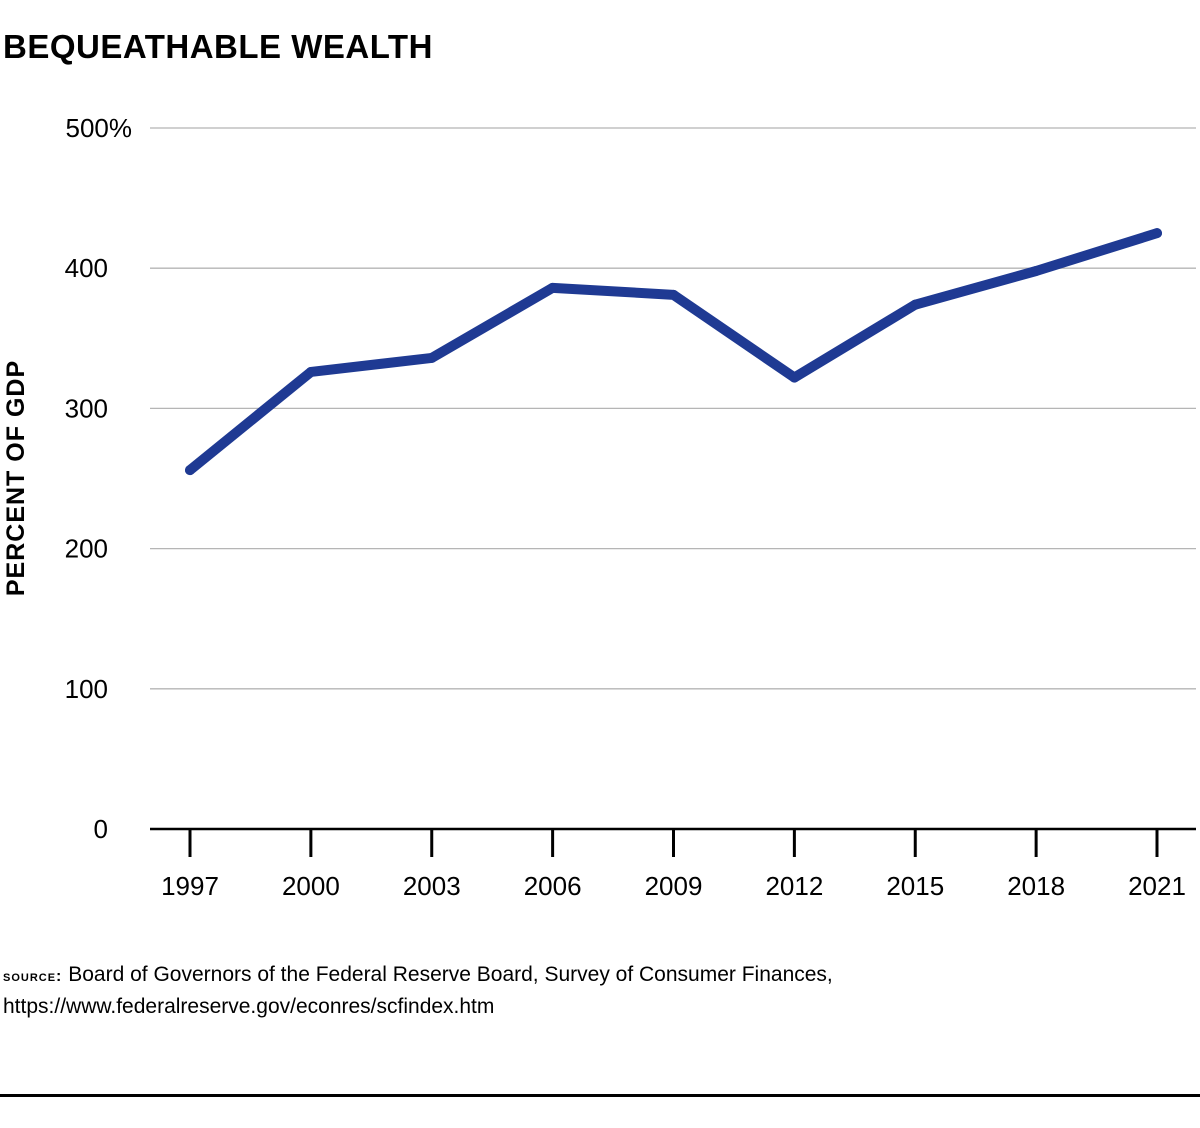 This screenshot has width=1200, height=1128. What do you see at coordinates (915, 886) in the screenshot?
I see `x-tick-label: 2015` at bounding box center [915, 886].